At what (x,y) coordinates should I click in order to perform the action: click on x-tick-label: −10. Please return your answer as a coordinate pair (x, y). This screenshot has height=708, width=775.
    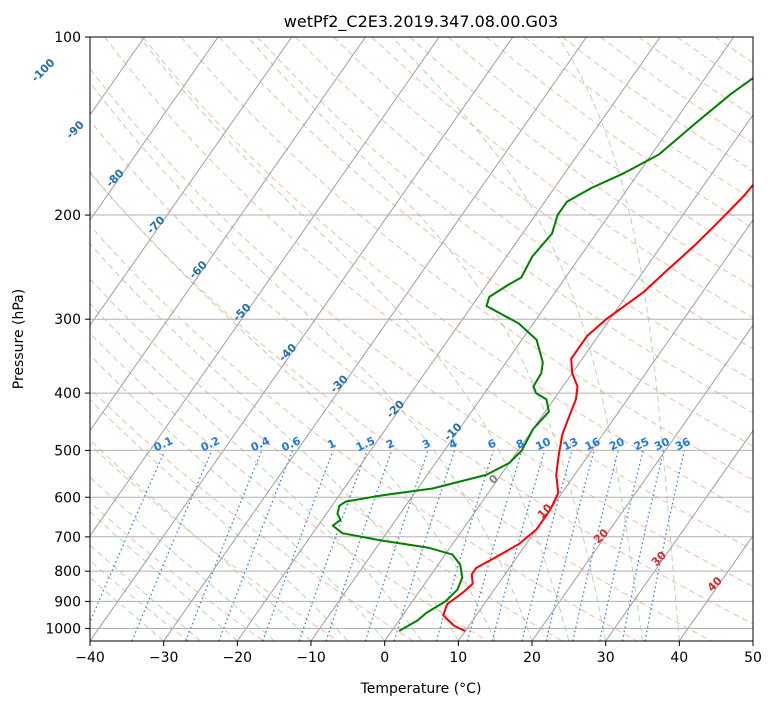
    Looking at the image, I should click on (311, 658).